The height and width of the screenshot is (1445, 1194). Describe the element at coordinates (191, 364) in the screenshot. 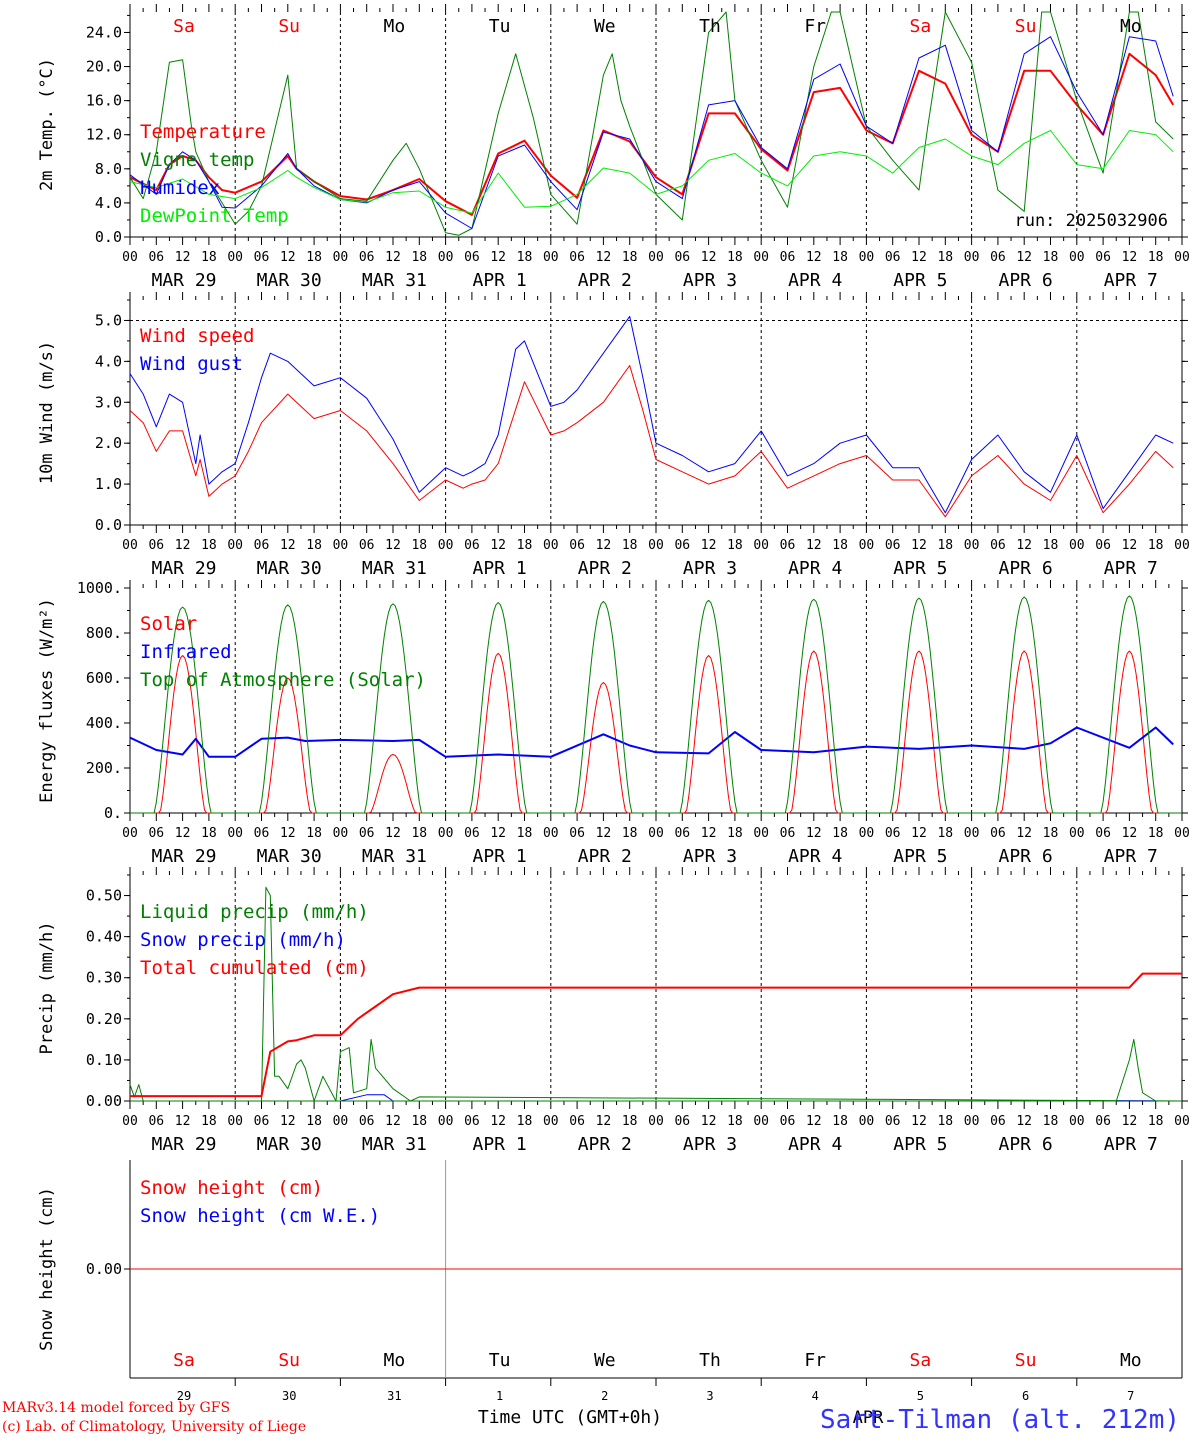

I see `legend-entry: Wind gust` at that location.